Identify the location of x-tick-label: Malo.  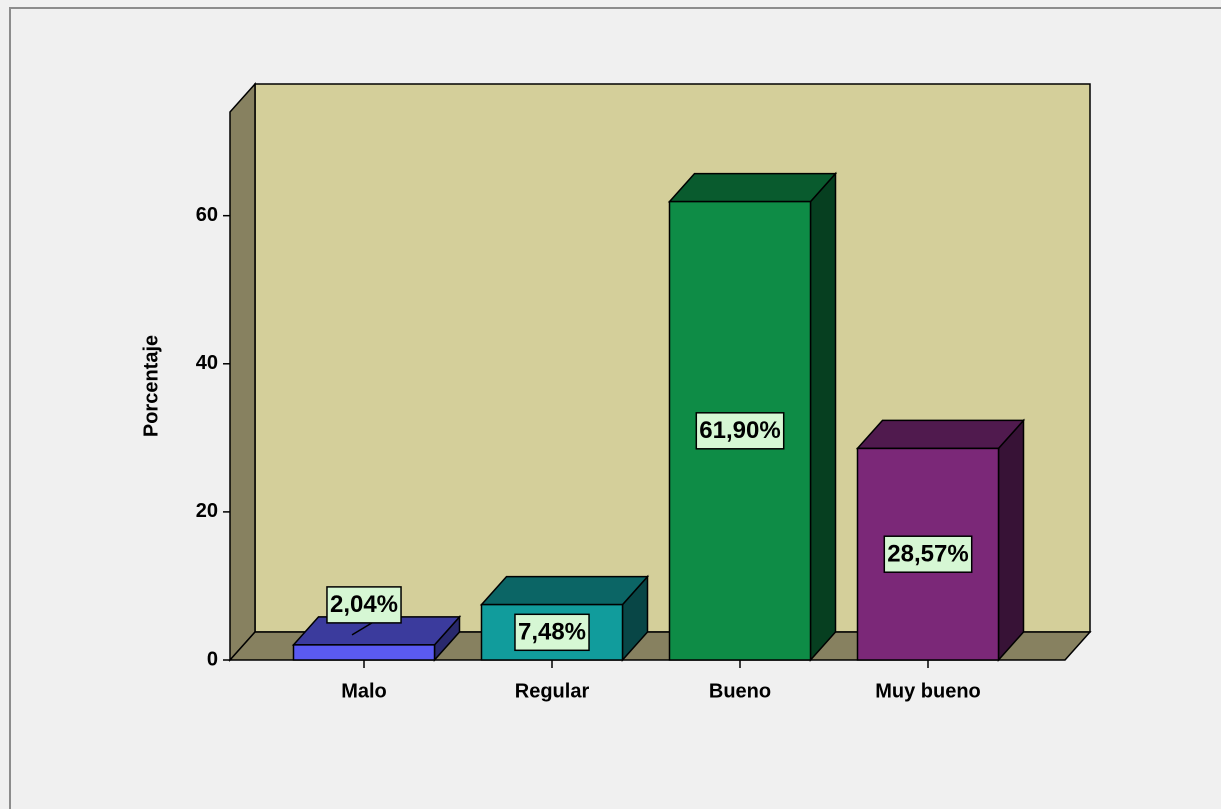
(364, 691).